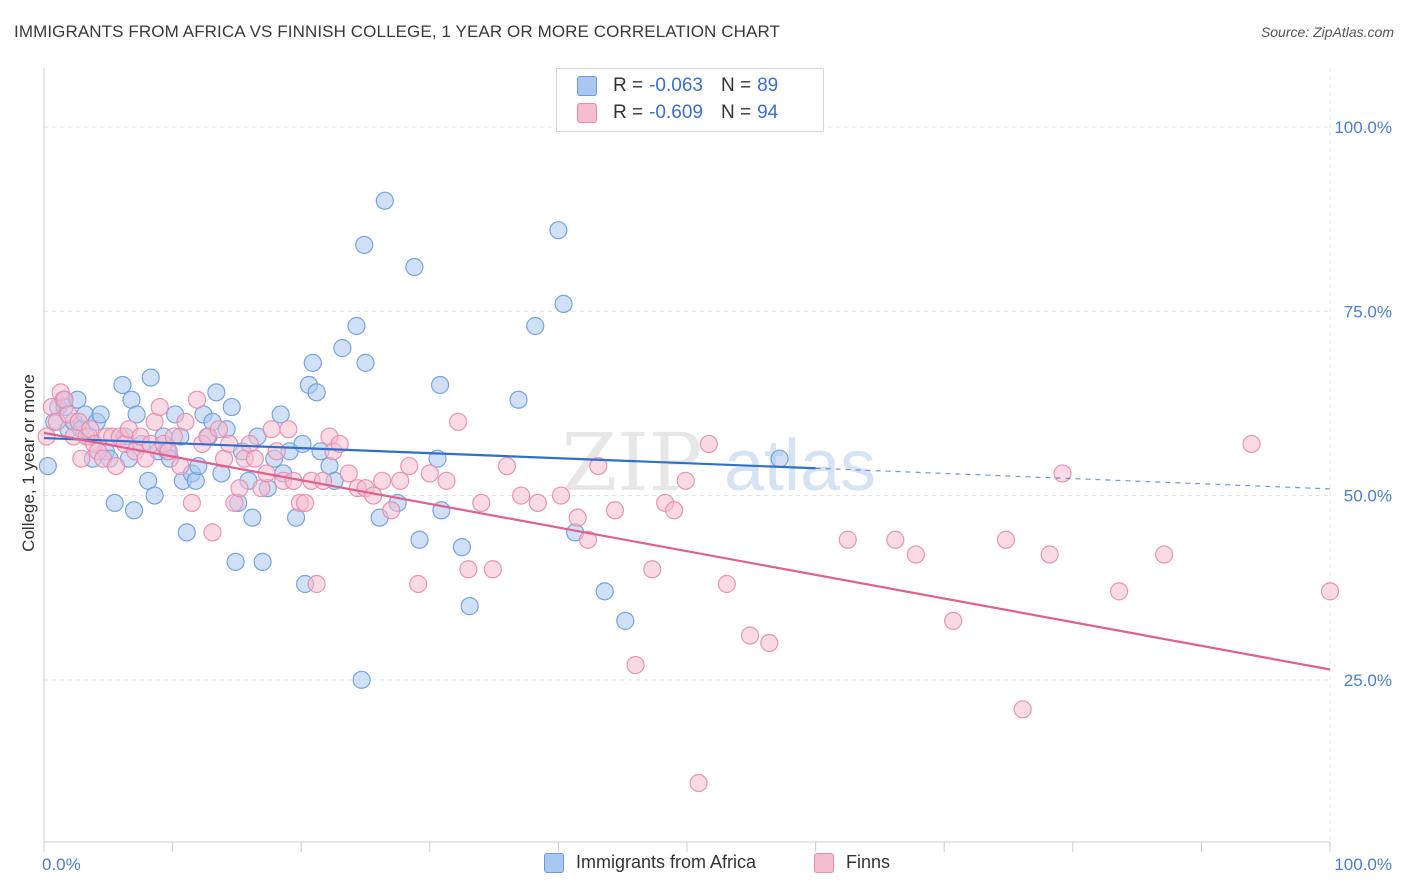 The image size is (1406, 892). I want to click on legend-r-value: -0.063, so click(676, 85).